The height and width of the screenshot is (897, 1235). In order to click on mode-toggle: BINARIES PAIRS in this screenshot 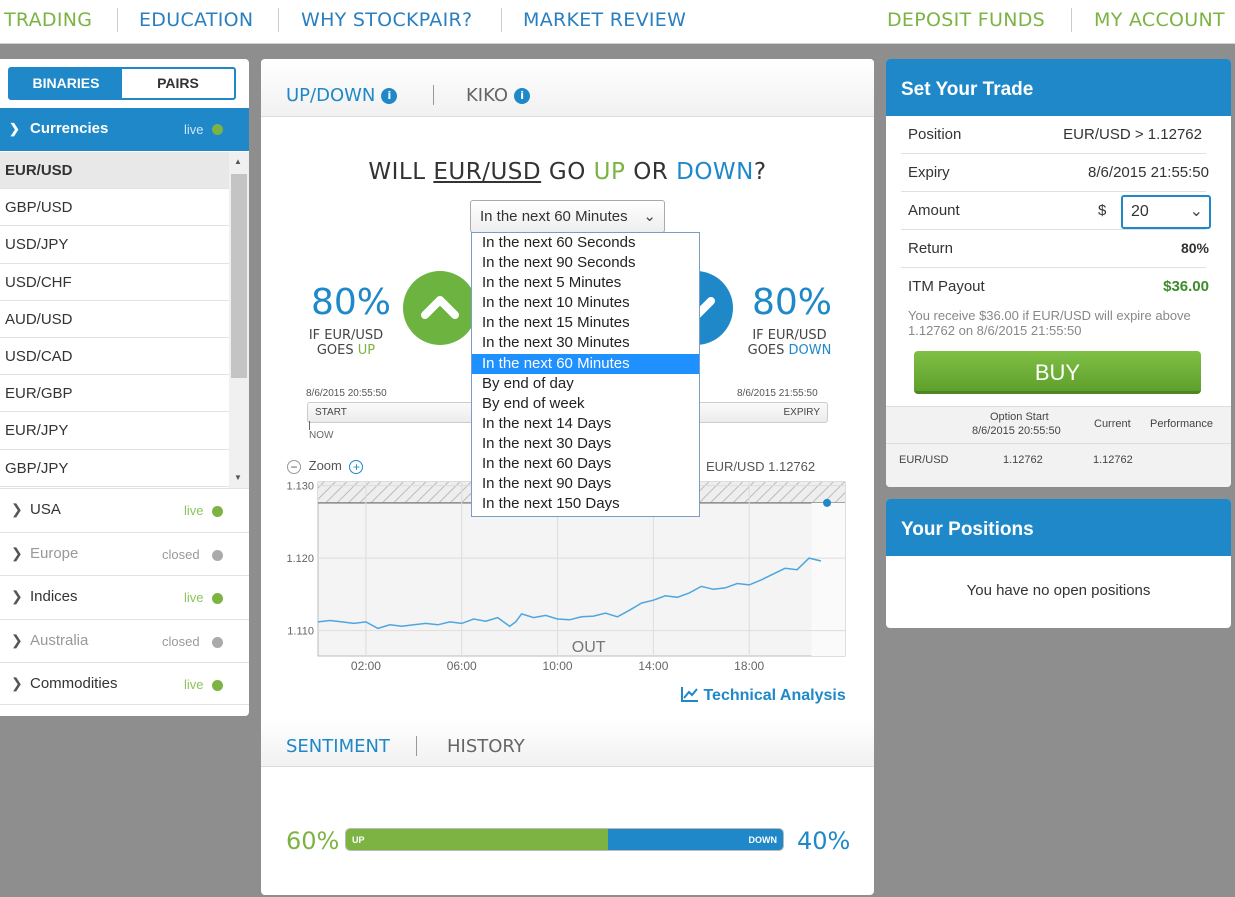, I will do `click(122, 83)`.